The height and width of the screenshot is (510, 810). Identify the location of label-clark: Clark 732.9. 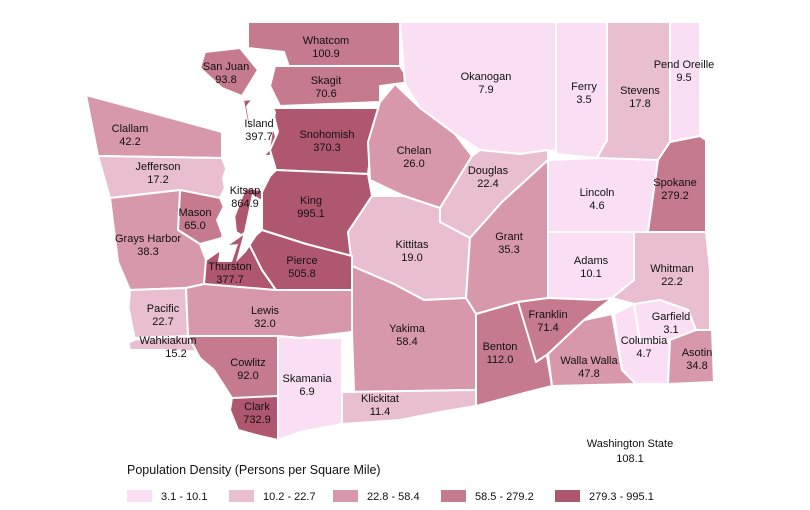
(257, 413).